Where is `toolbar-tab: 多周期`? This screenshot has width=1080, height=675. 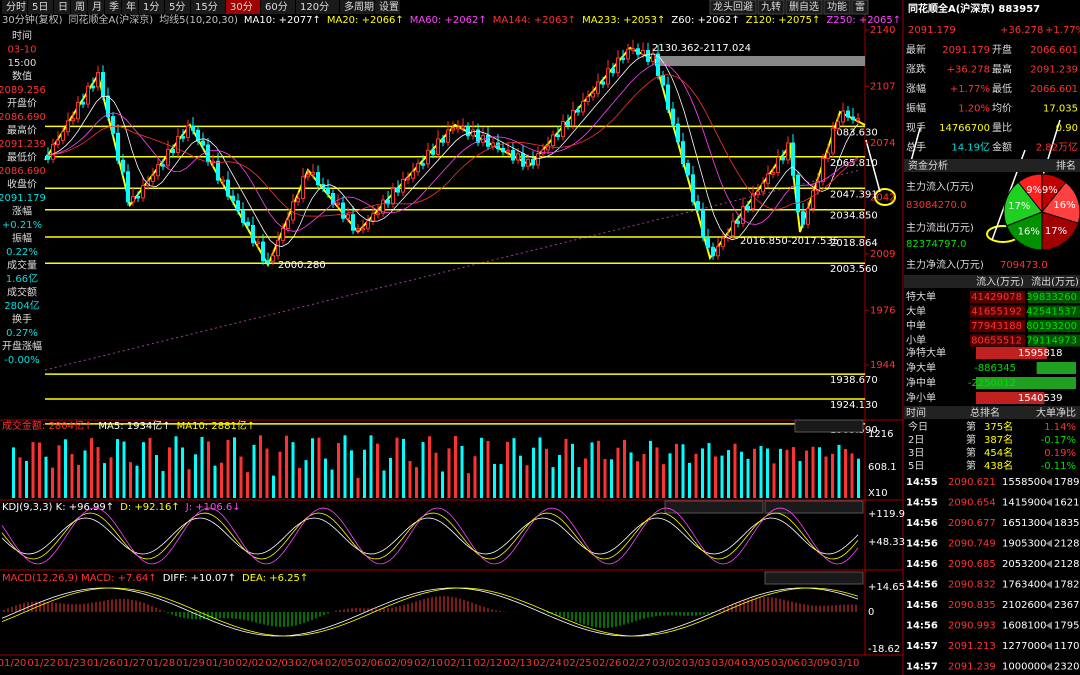
toolbar-tab: 多周期 is located at coordinates (359, 6).